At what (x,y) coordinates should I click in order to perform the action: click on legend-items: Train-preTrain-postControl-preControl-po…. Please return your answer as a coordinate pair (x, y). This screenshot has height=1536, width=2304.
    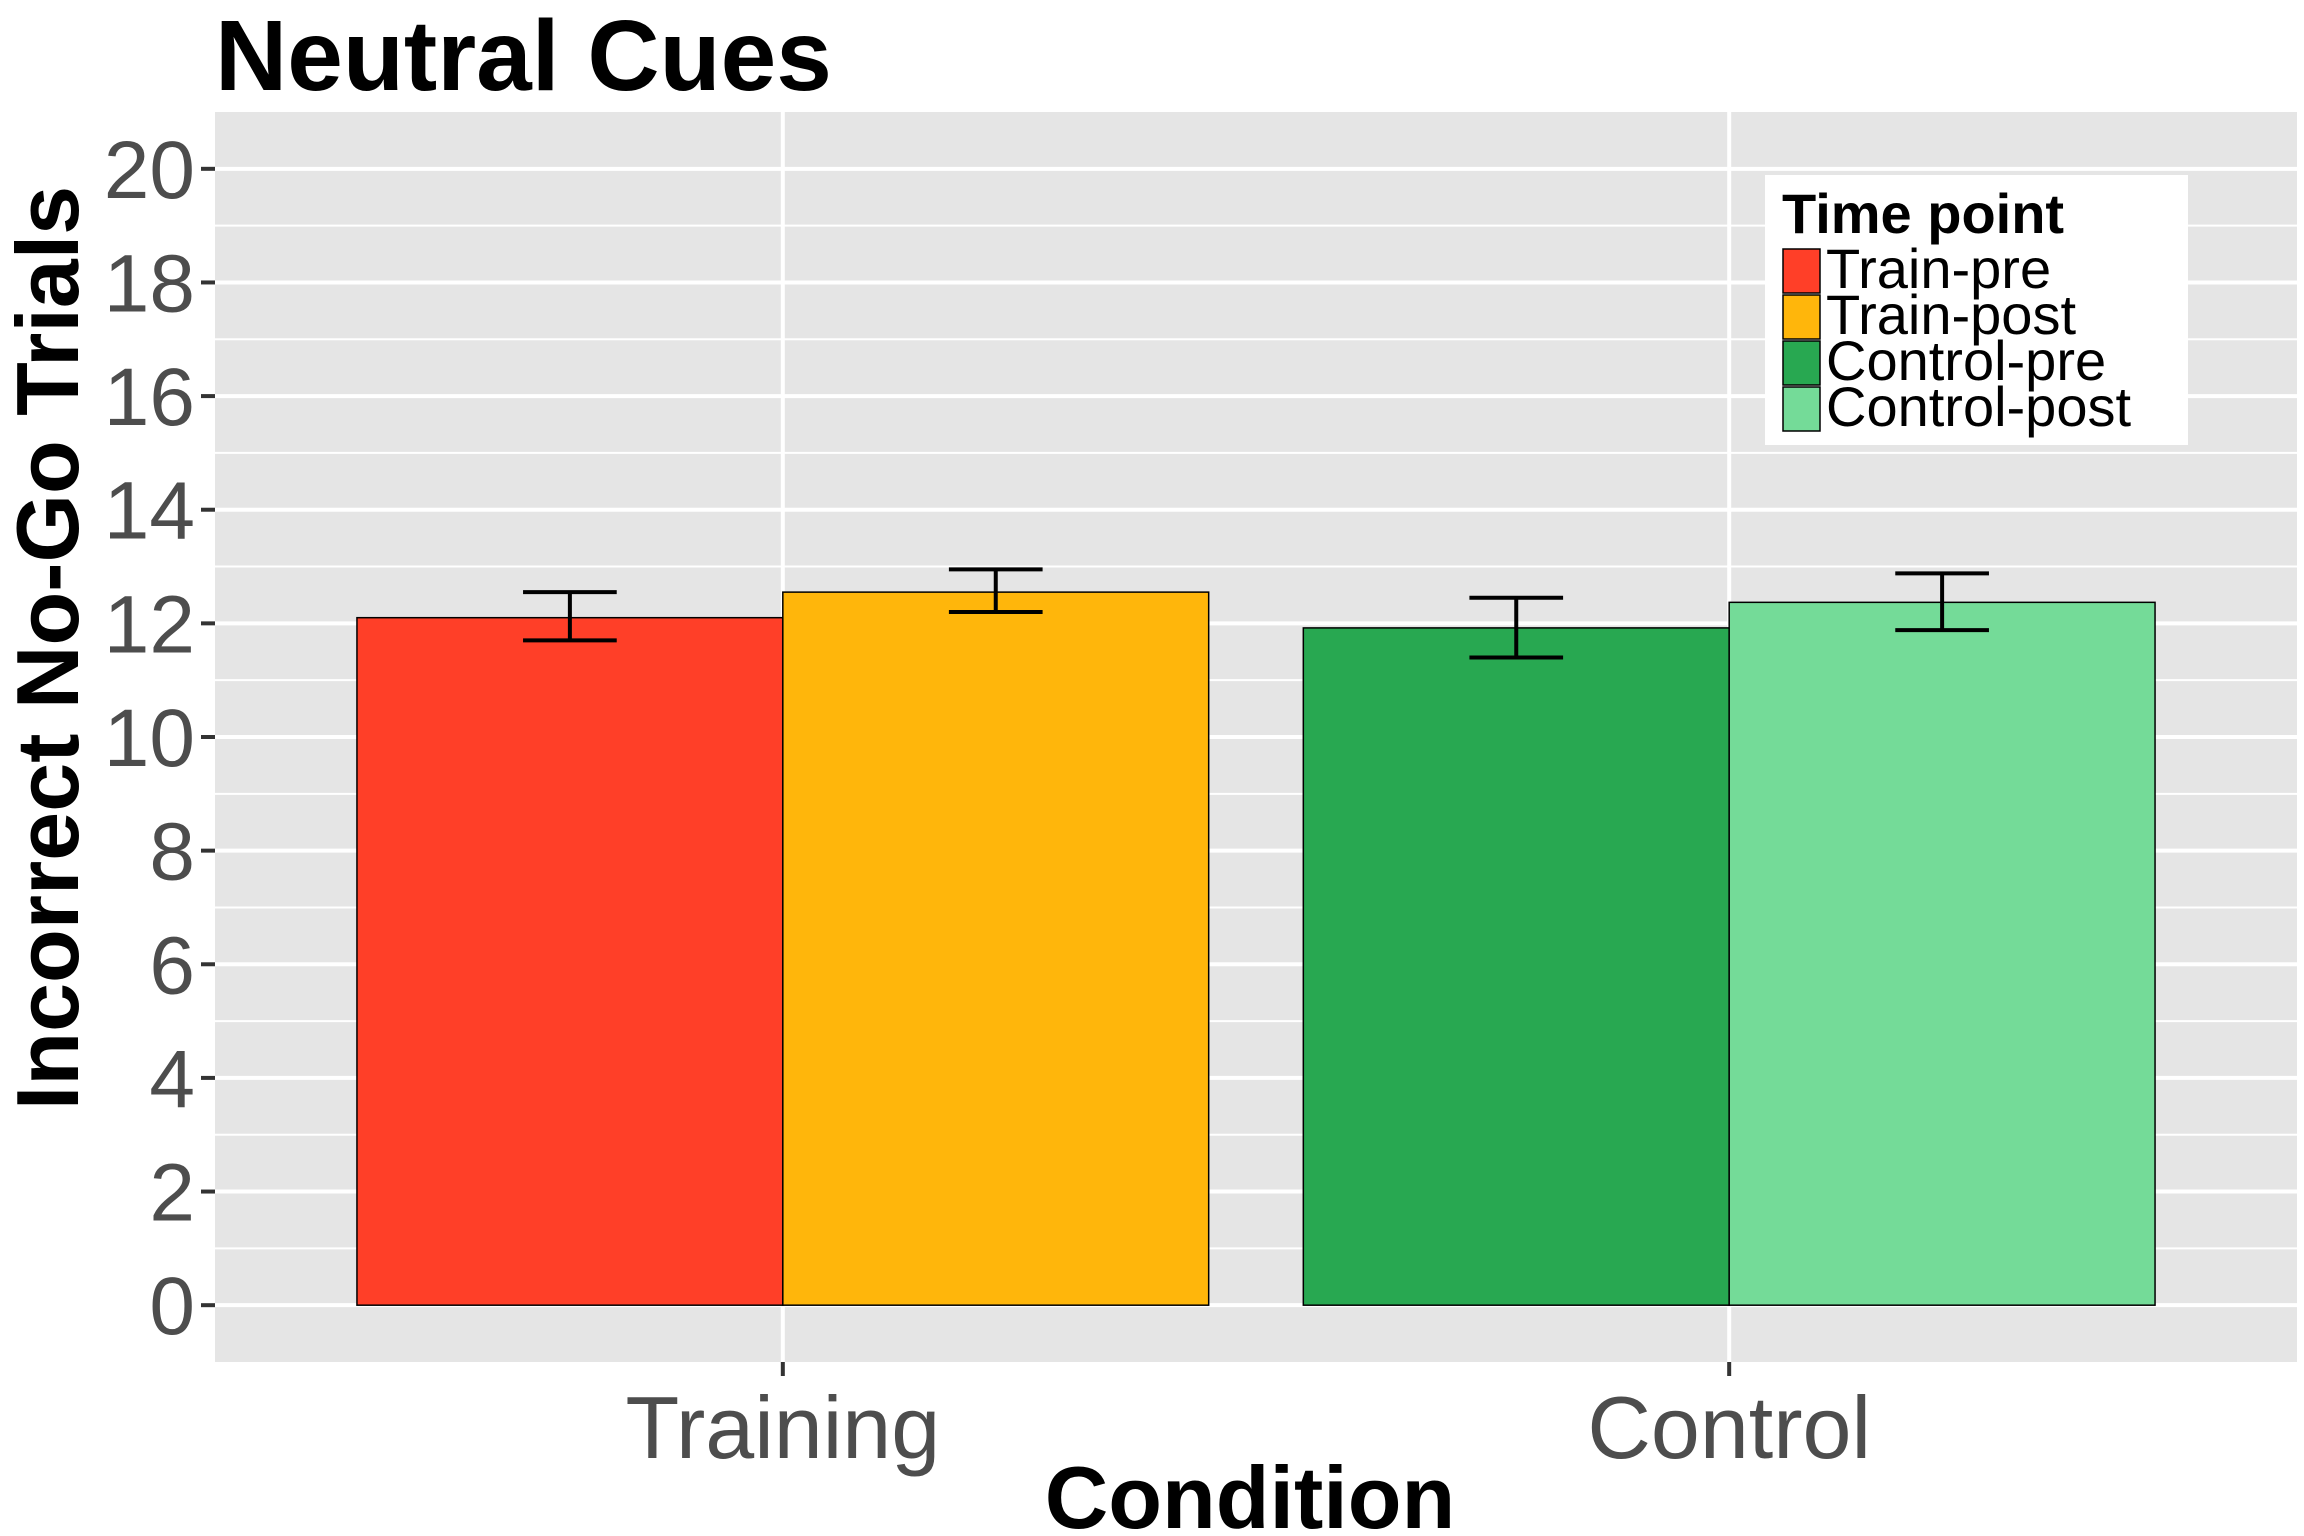
    Looking at the image, I should click on (1956, 337).